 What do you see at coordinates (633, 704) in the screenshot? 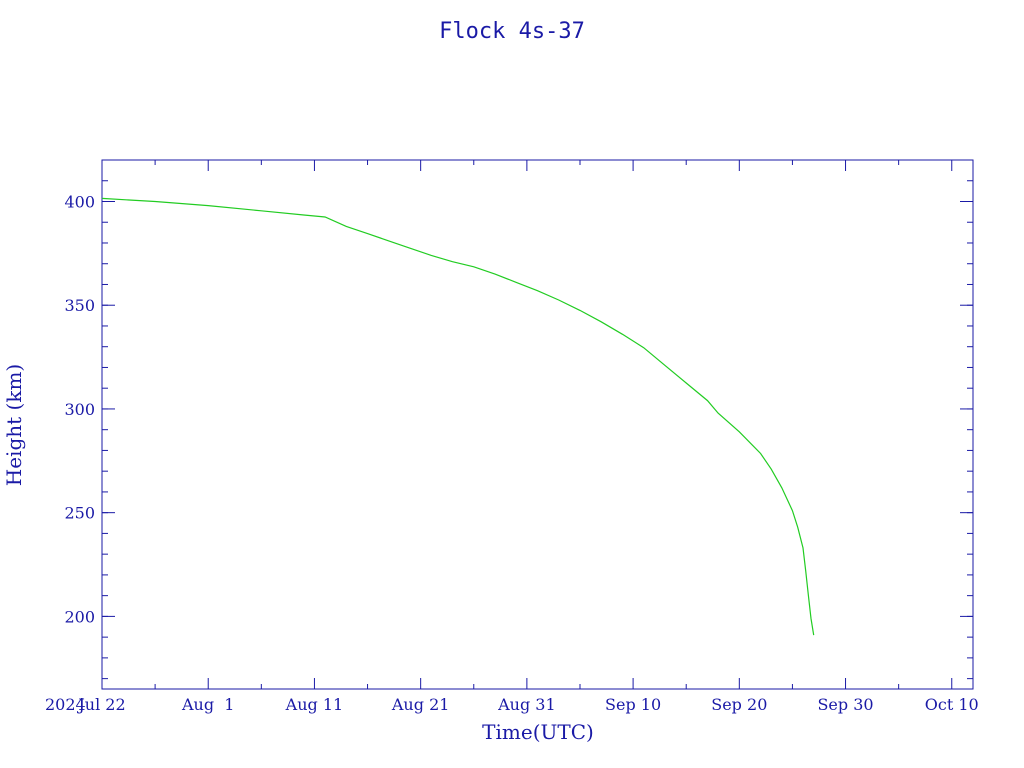
I see `x-tick-label: Sep 10` at bounding box center [633, 704].